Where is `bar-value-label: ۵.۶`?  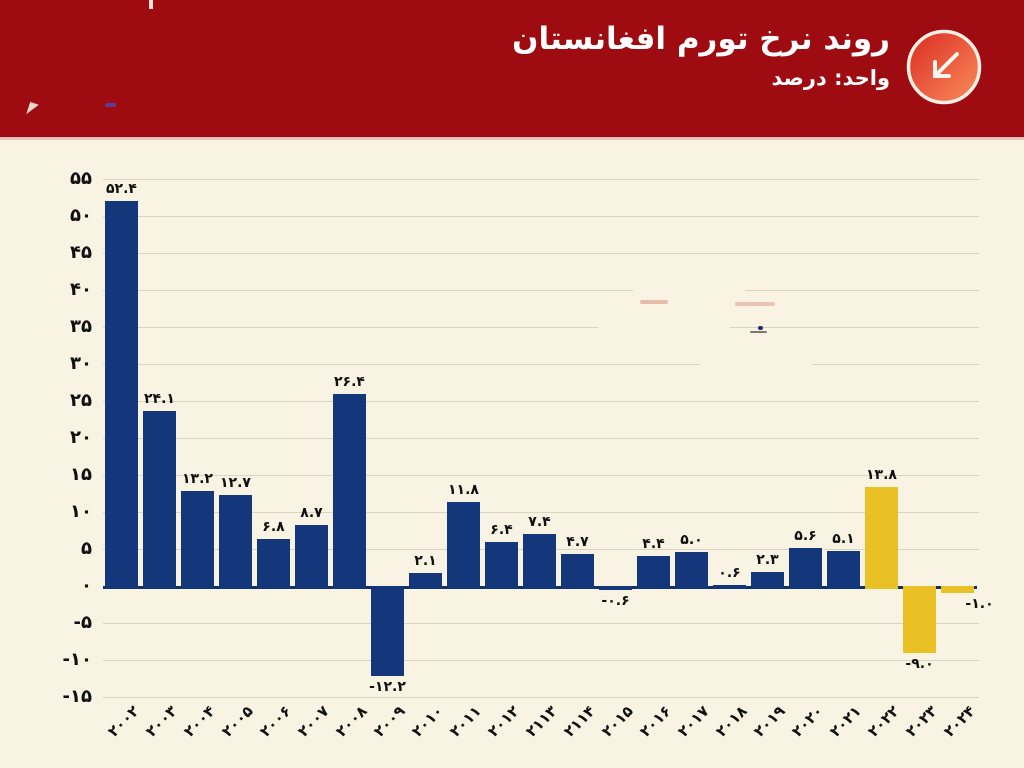 bar-value-label: ۵.۶ is located at coordinates (805, 536).